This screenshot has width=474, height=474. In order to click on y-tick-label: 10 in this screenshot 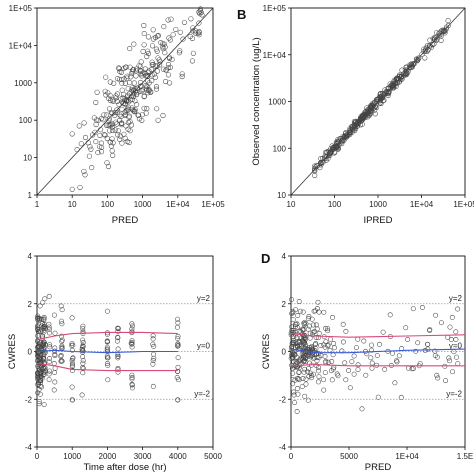, I will do `click(281, 195)`.